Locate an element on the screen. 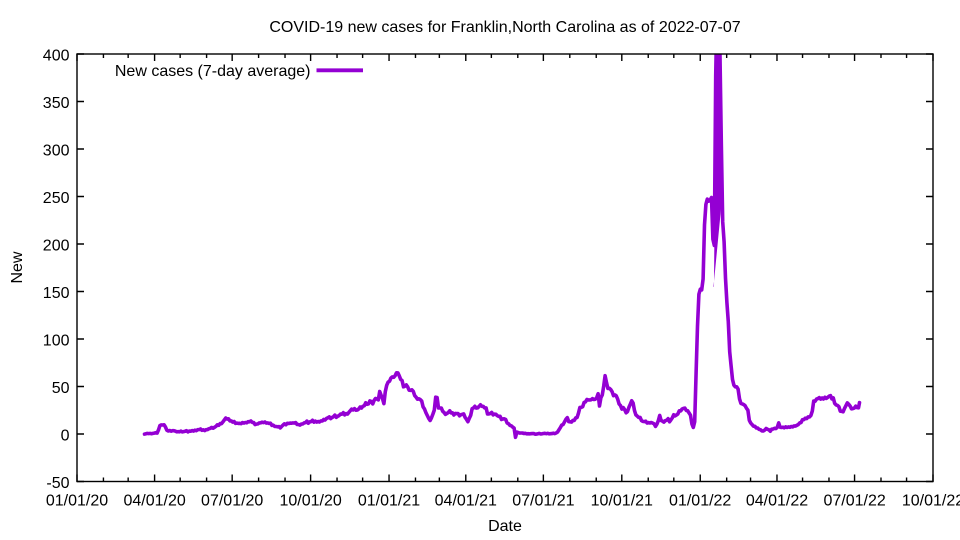  svg-text: 50 is located at coordinates (61, 388).